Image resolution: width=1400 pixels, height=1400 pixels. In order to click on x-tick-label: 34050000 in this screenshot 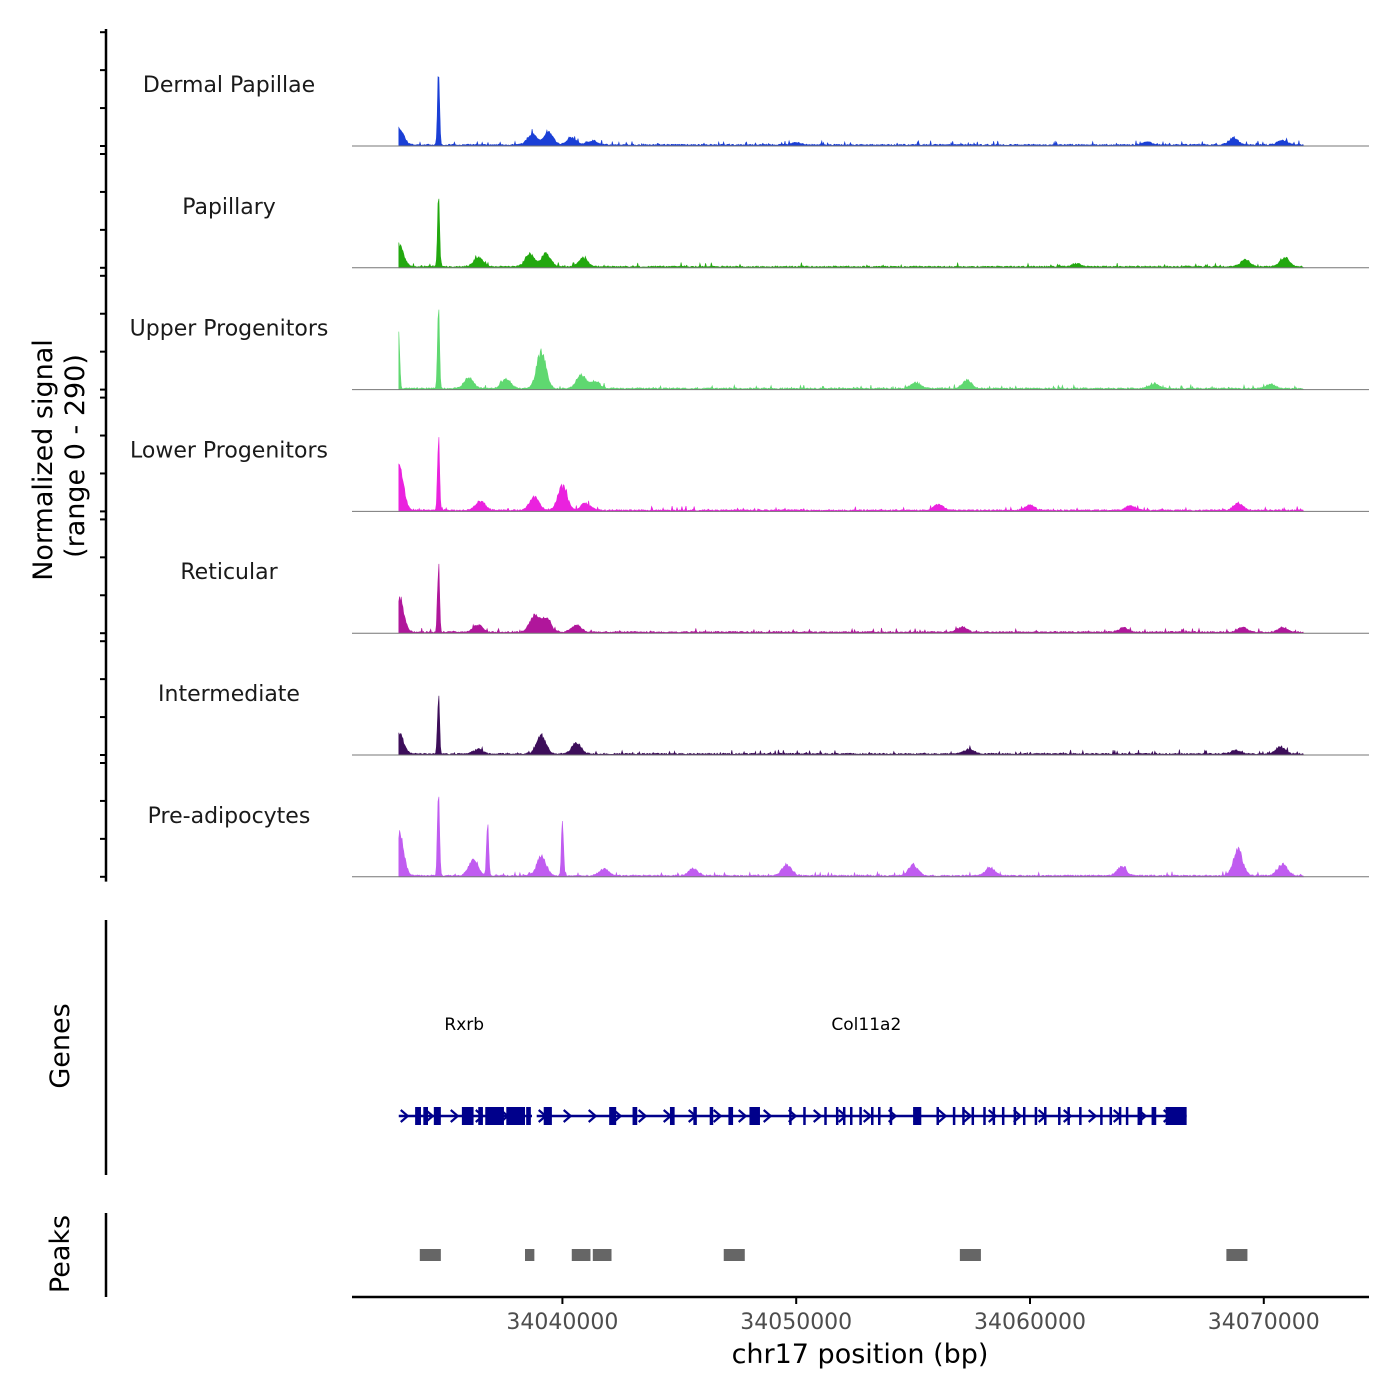, I will do `click(796, 1322)`.